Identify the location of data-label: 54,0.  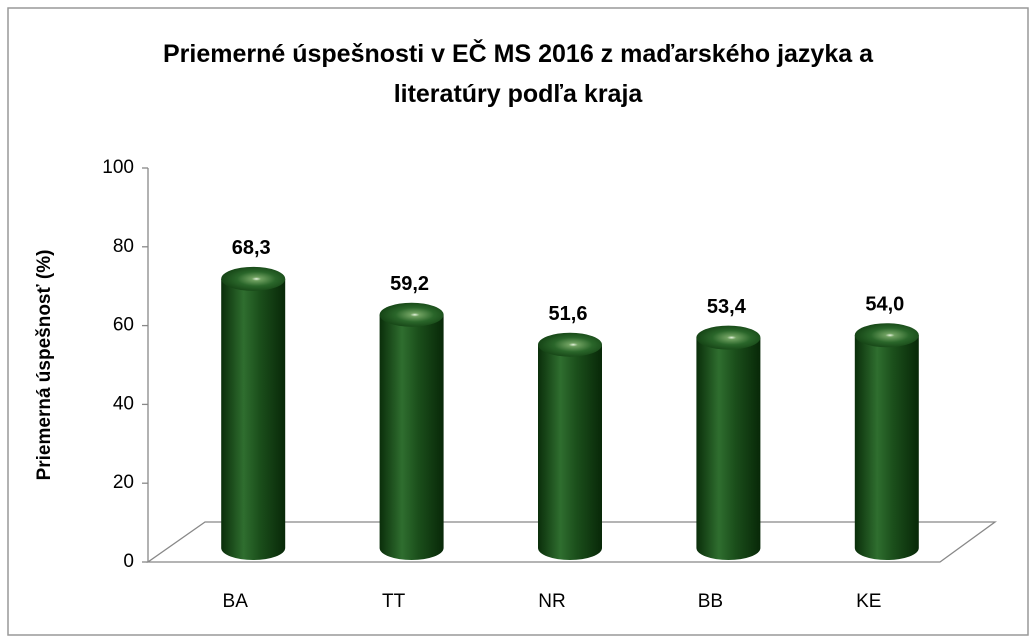
(884, 305).